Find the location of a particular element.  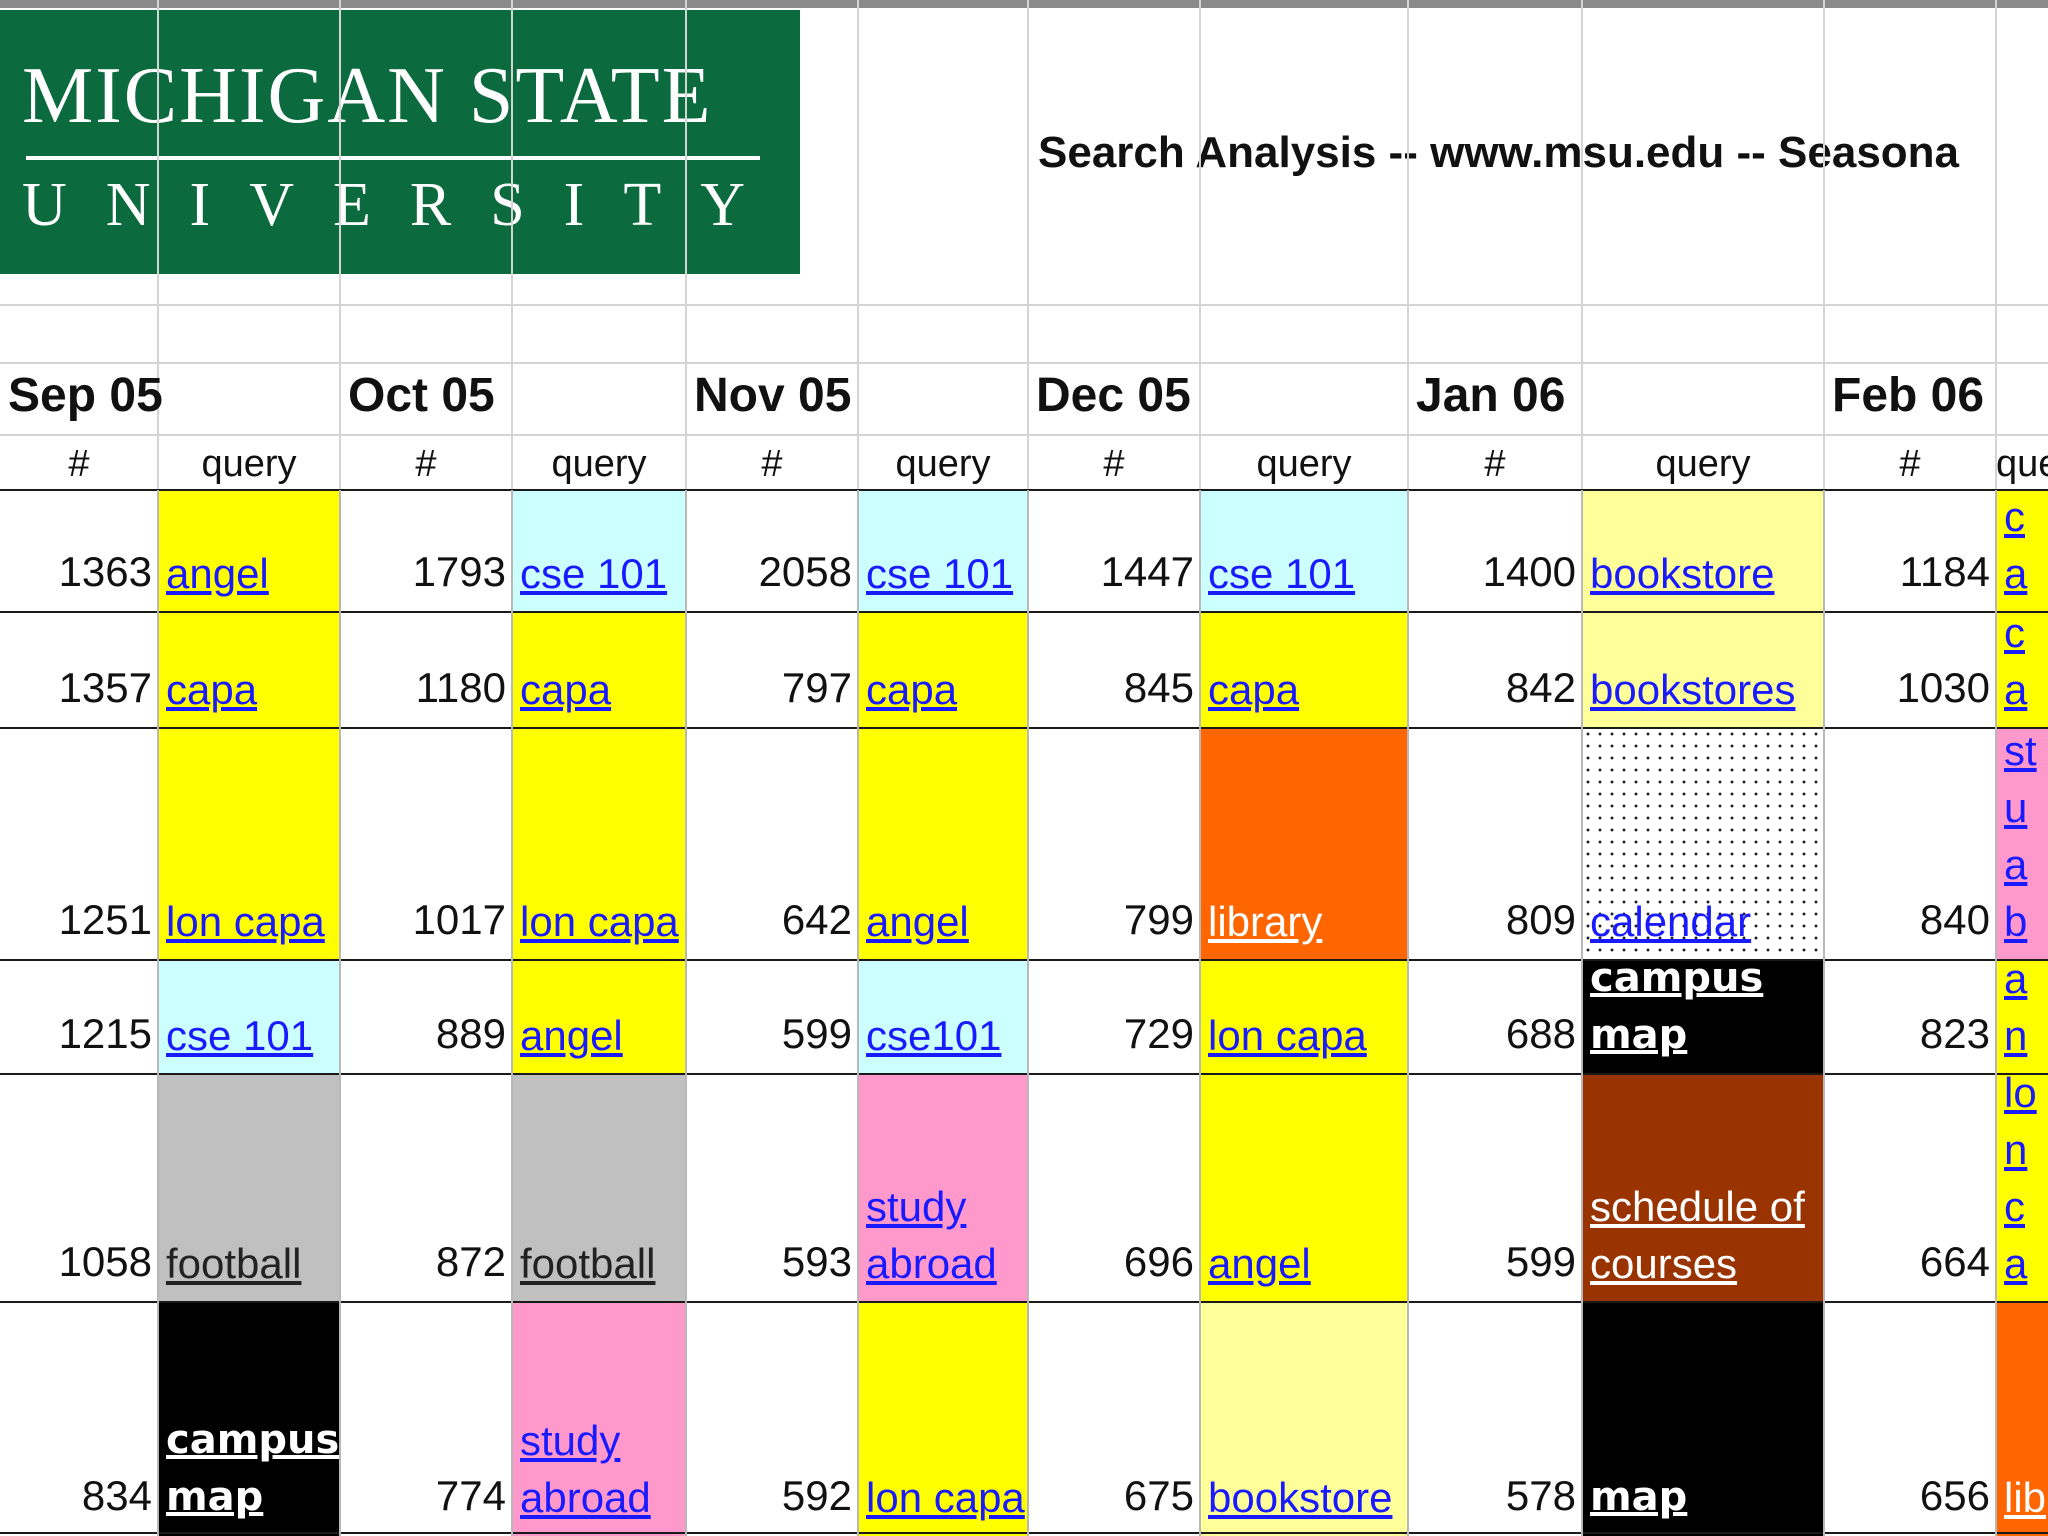

month-header: Oct 05 is located at coordinates (421, 395).